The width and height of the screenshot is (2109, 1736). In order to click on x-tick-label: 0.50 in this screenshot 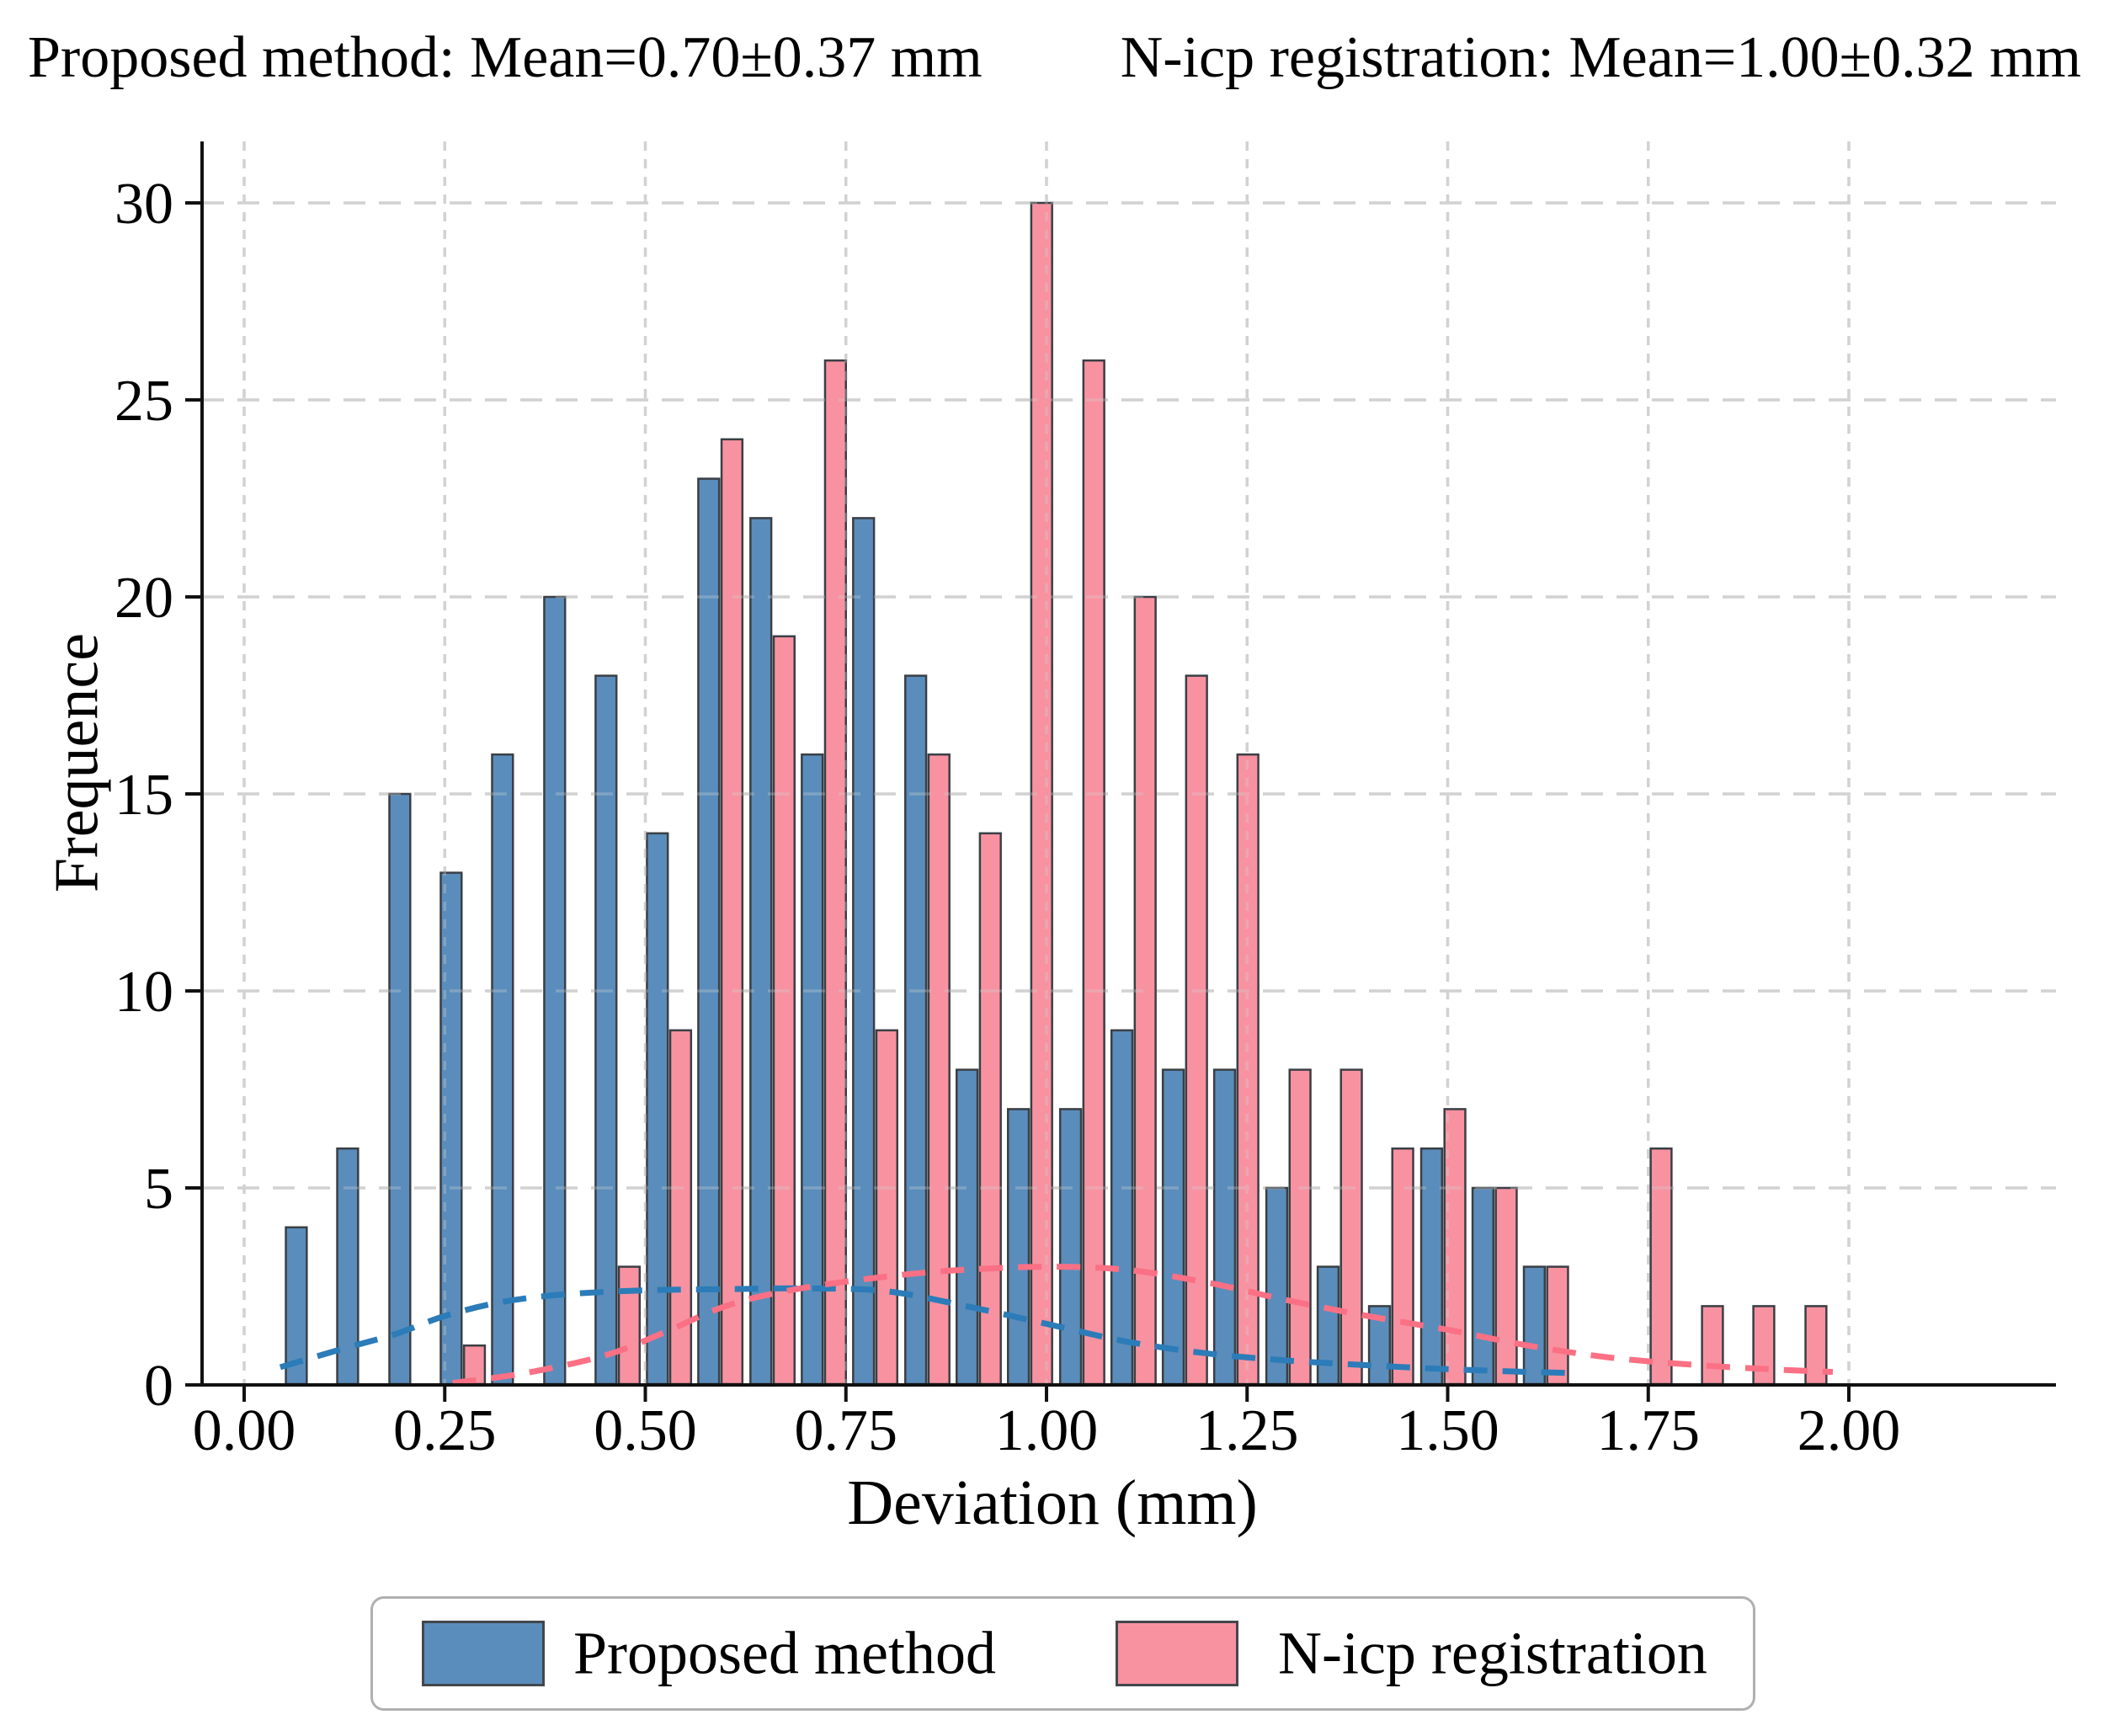, I will do `click(645, 1430)`.